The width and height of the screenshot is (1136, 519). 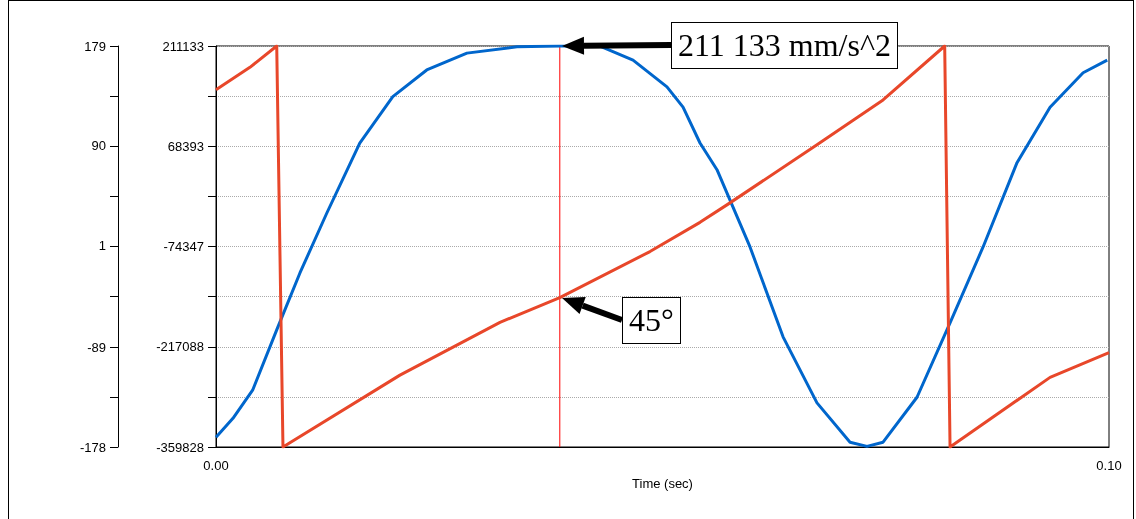 I want to click on x-axis-title: Time (sec), so click(x=662, y=483).